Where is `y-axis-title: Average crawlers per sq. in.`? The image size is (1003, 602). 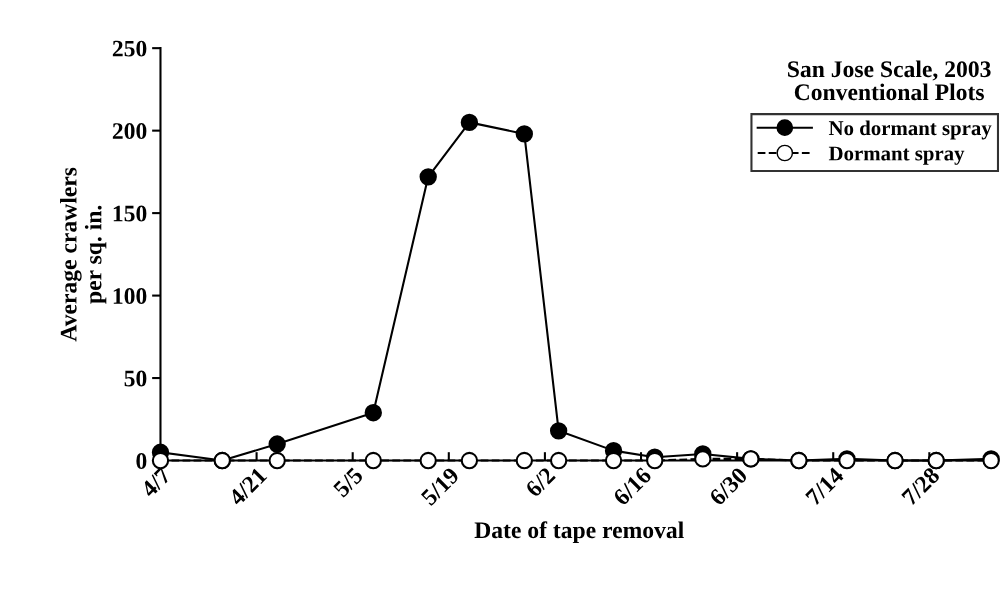 y-axis-title: Average crawlers per sq. in. is located at coordinates (83, 254).